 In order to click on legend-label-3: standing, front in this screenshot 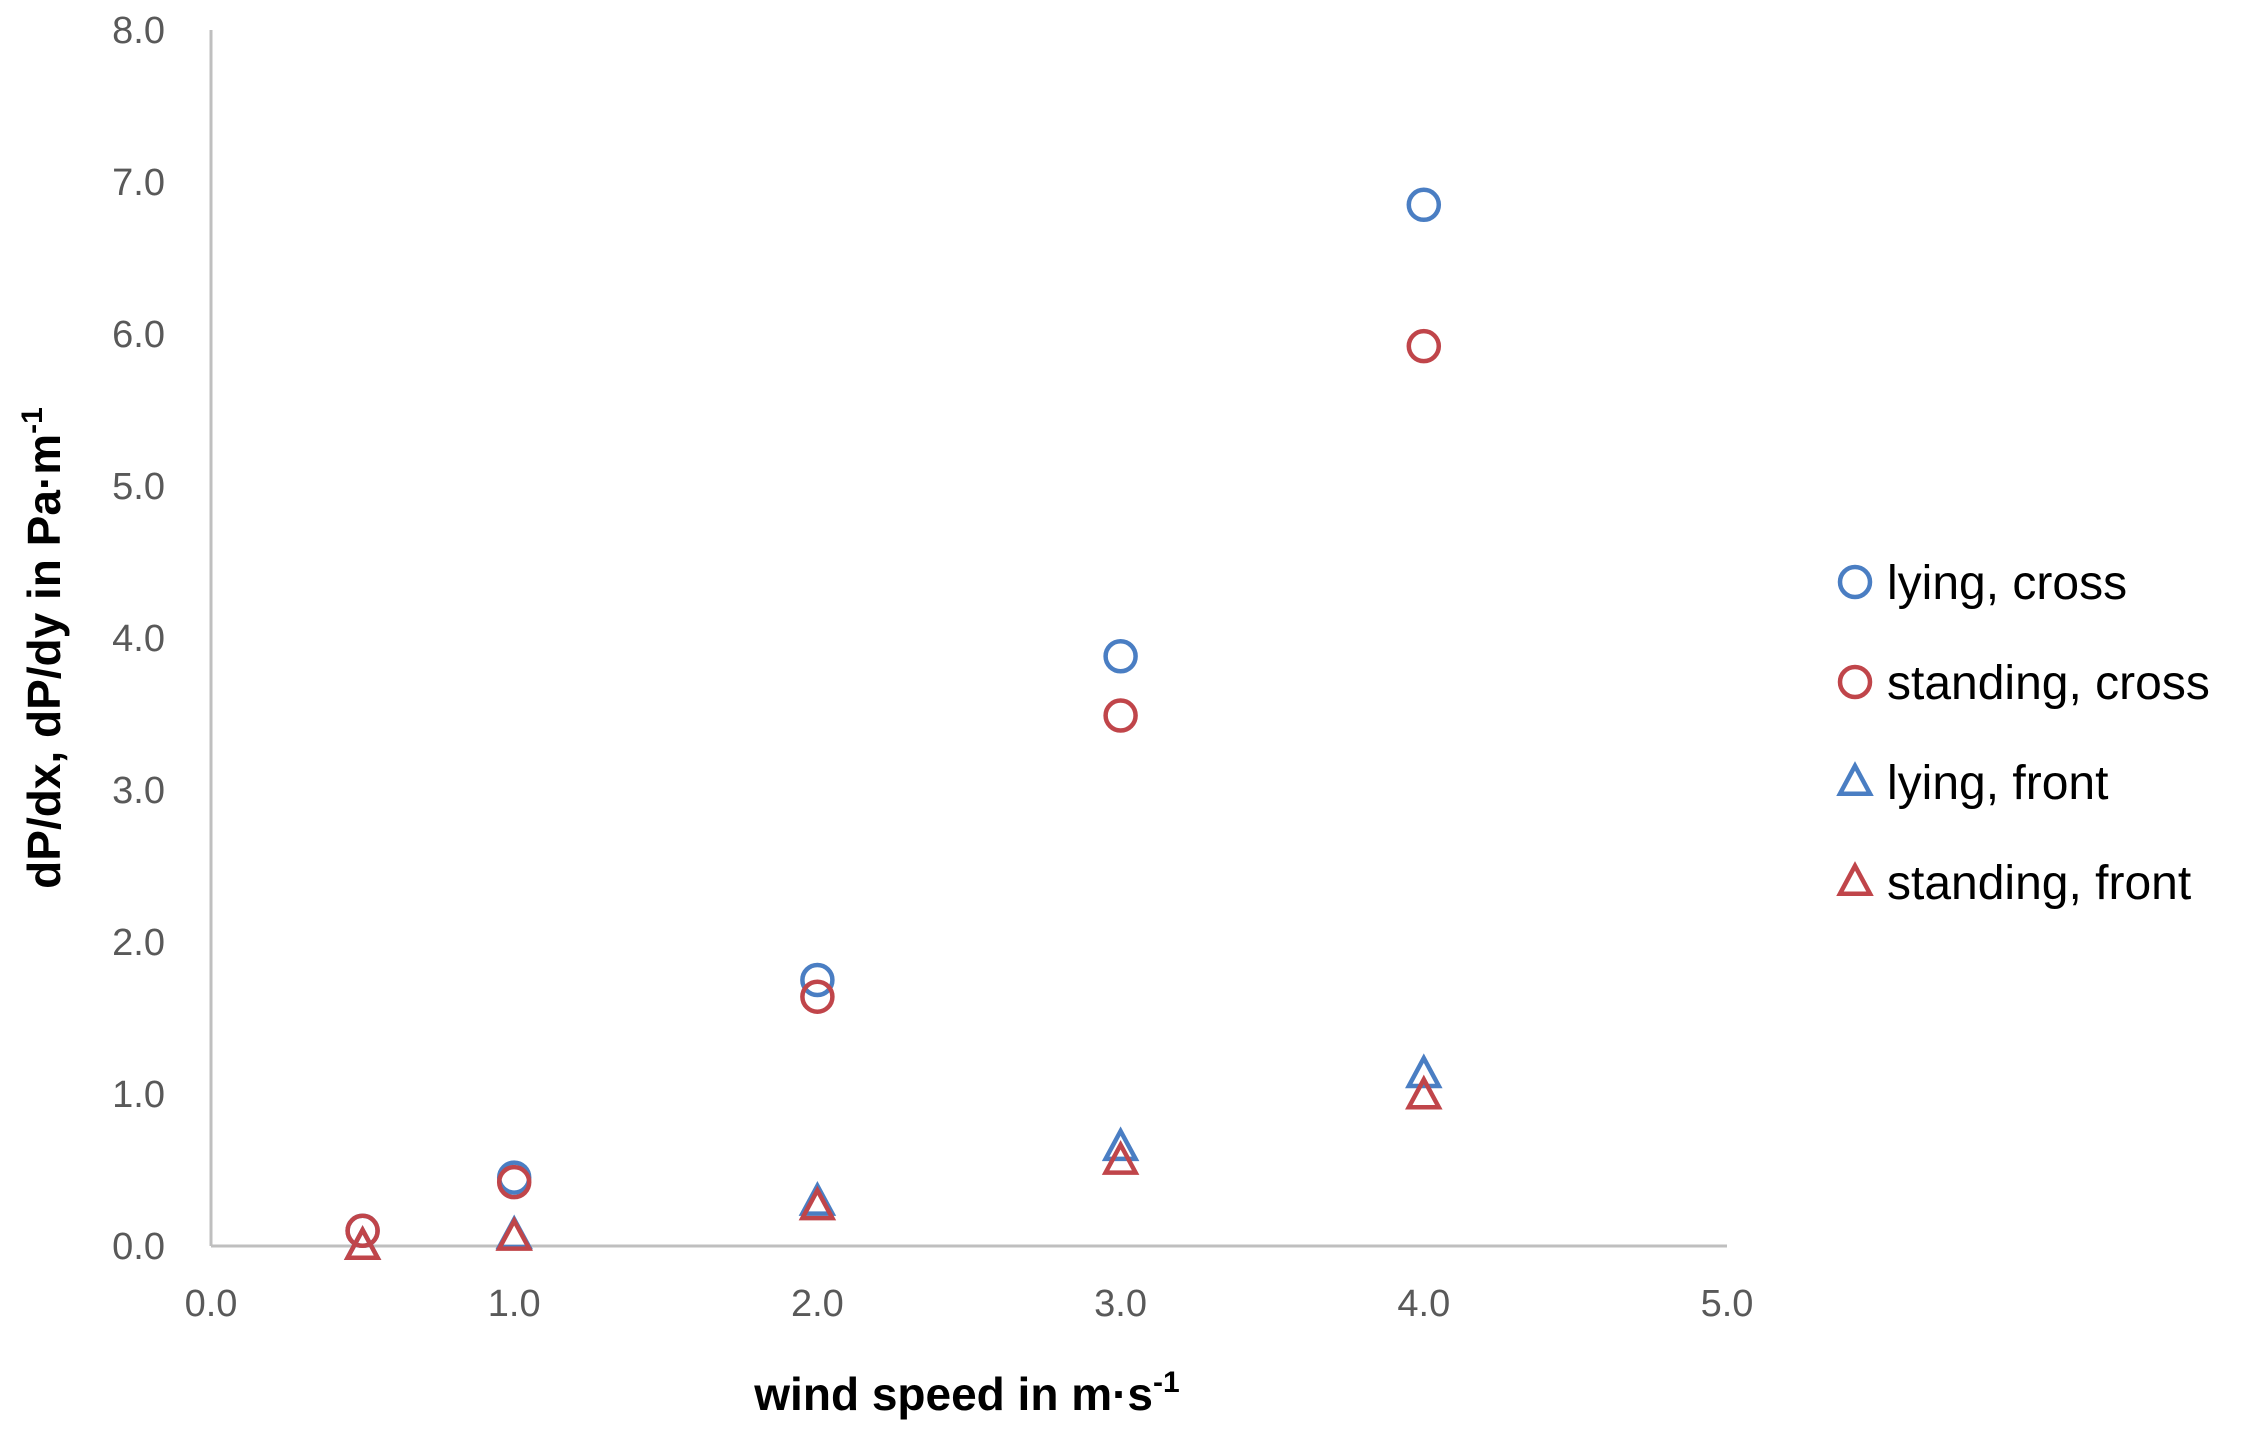, I will do `click(2039, 883)`.